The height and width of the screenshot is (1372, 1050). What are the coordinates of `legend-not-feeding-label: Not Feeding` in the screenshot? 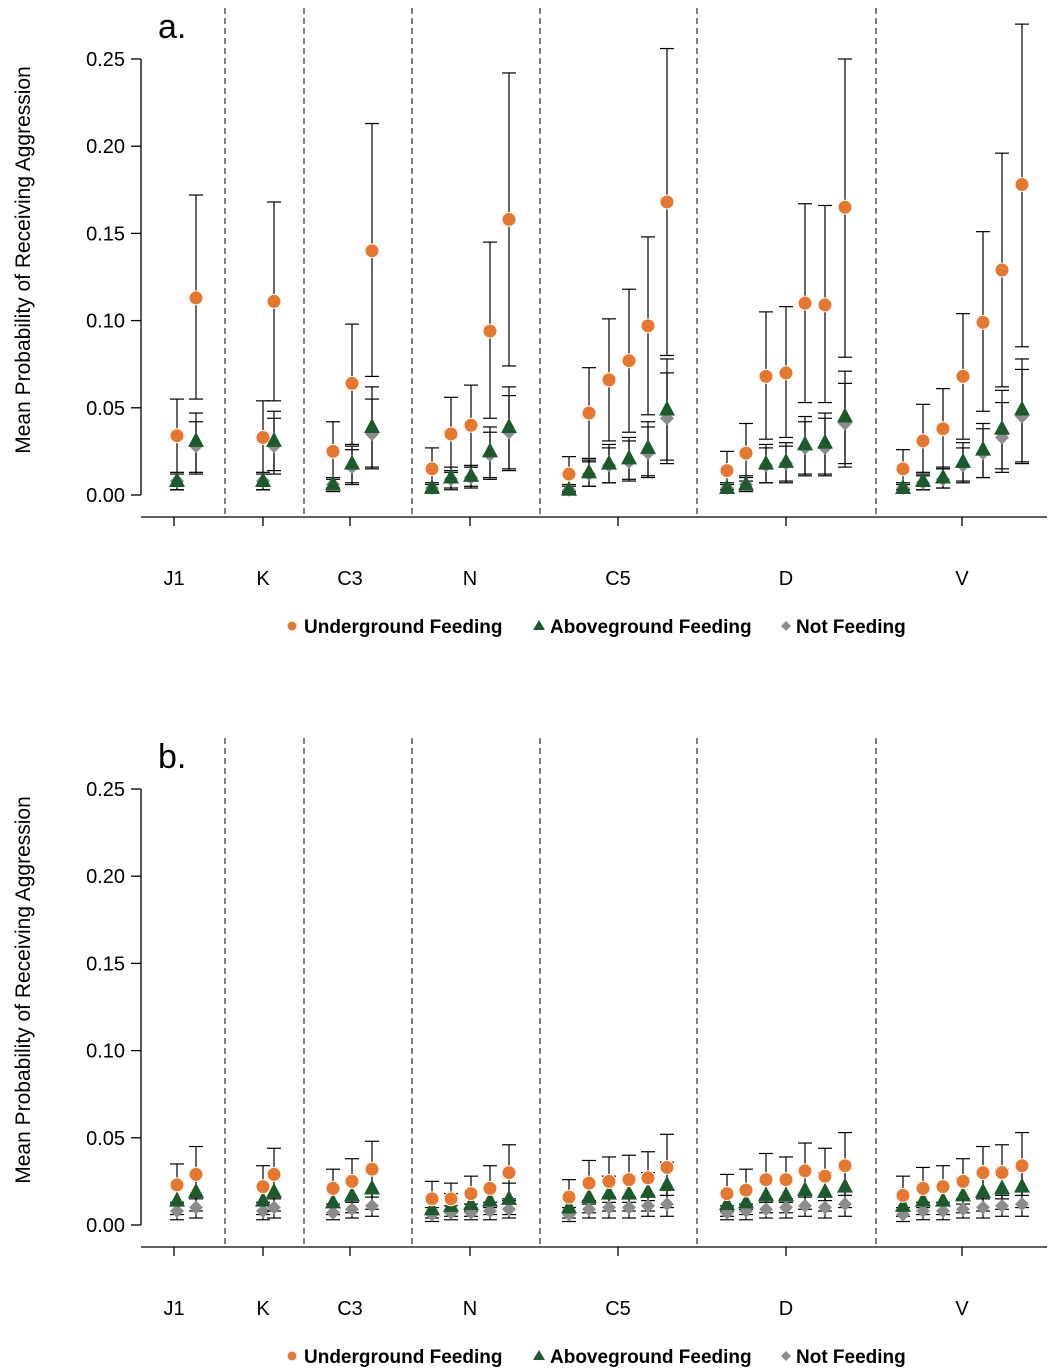 It's located at (851, 627).